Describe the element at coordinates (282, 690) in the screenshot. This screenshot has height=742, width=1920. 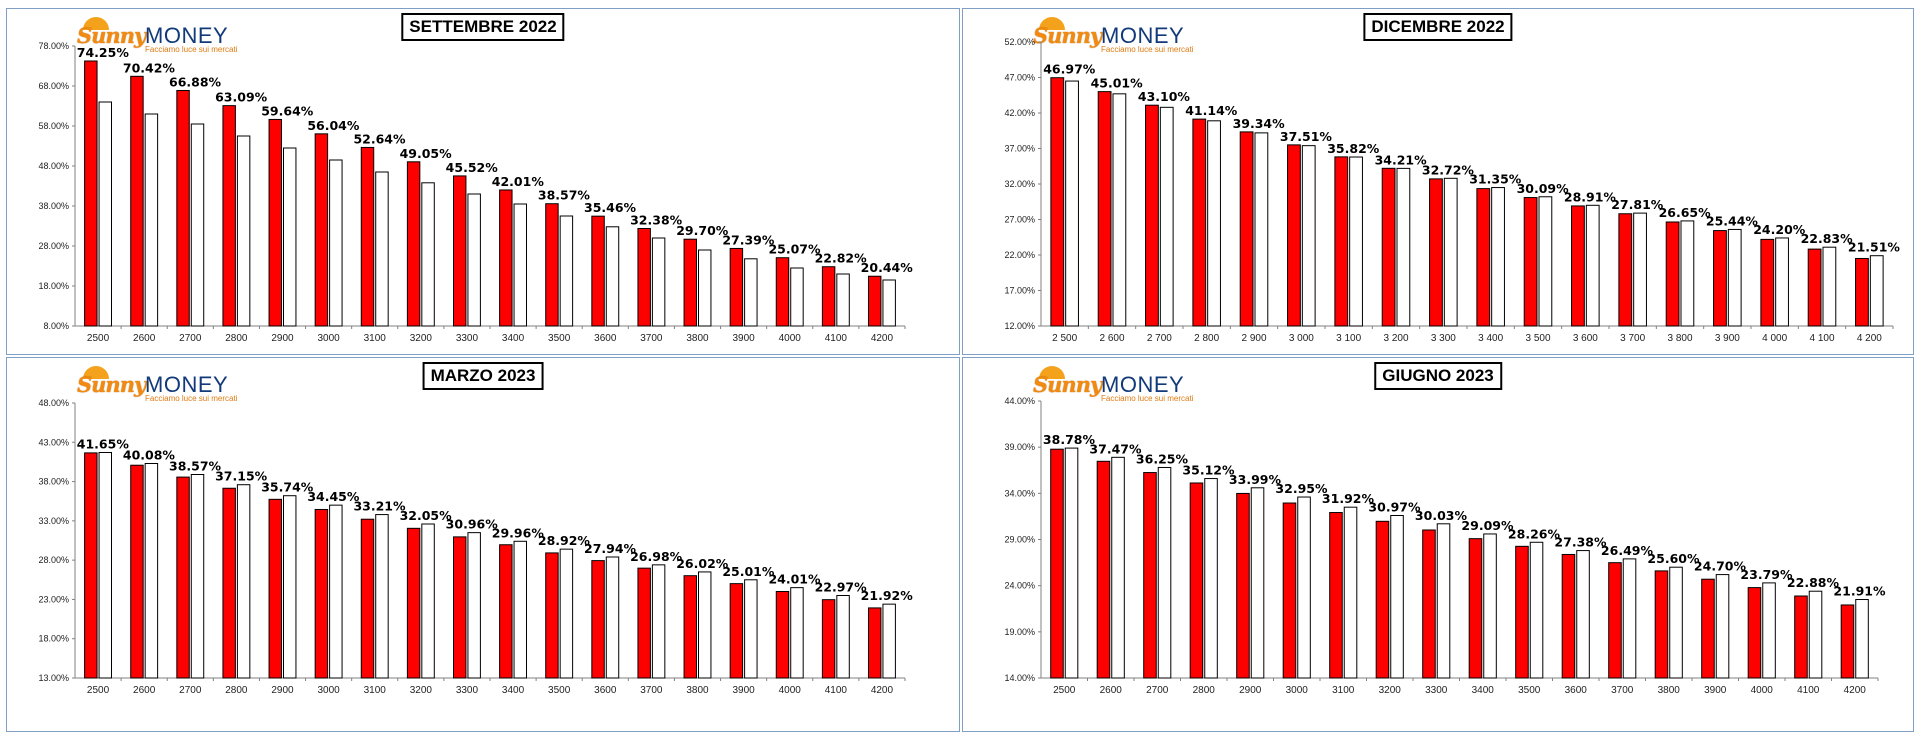
I see `x-tick-label: 2900` at that location.